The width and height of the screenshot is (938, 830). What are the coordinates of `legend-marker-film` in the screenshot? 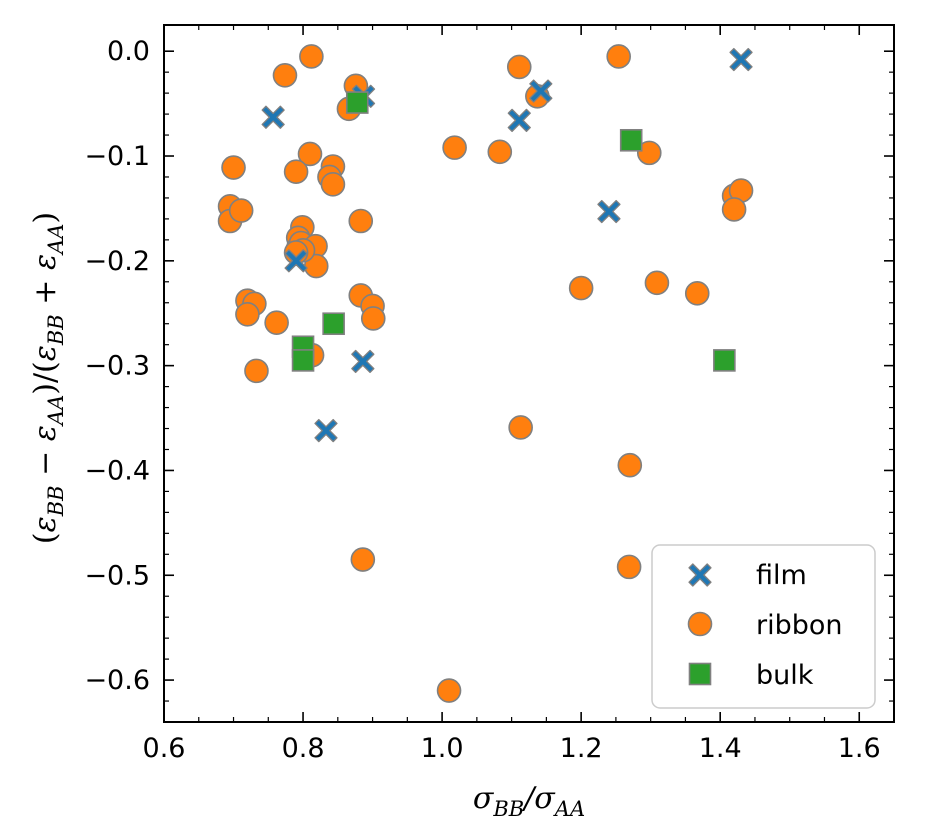 It's located at (700, 575).